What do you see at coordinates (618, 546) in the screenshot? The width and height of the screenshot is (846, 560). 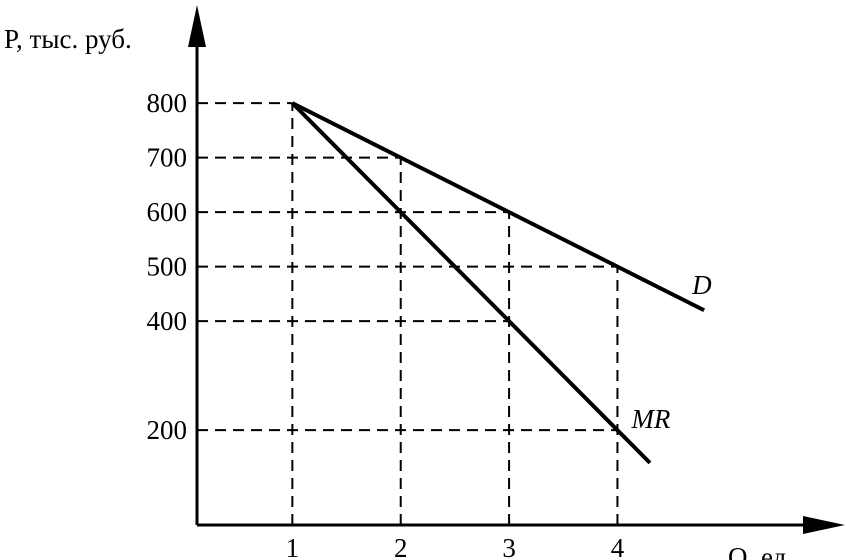 I see `x-tick-label: 4` at bounding box center [618, 546].